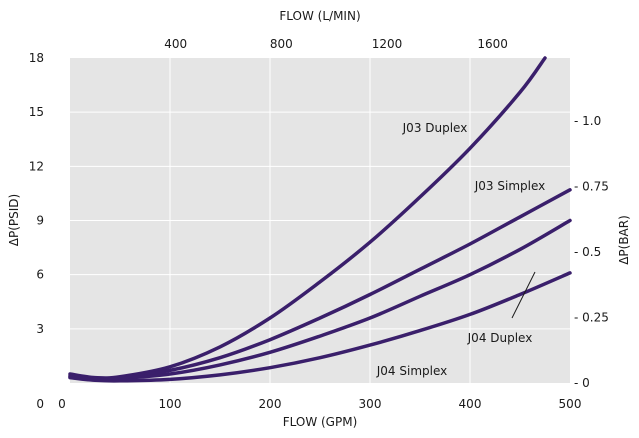 This screenshot has height=438, width=639. Describe the element at coordinates (435, 128) in the screenshot. I see `series-label-j03-duplex: J03 Duplex` at that location.